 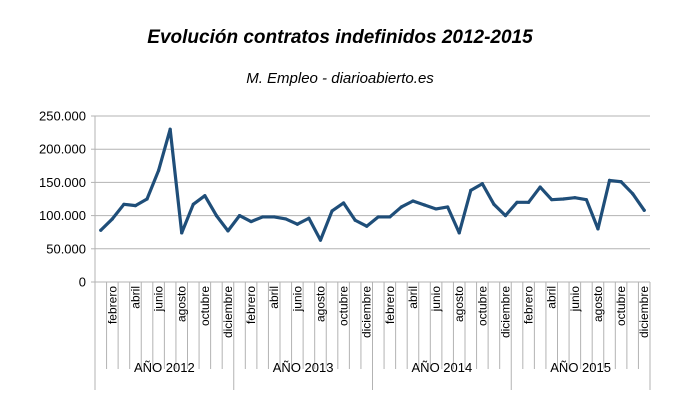 I want to click on year-group-label: AÑO 2014, so click(x=442, y=367).